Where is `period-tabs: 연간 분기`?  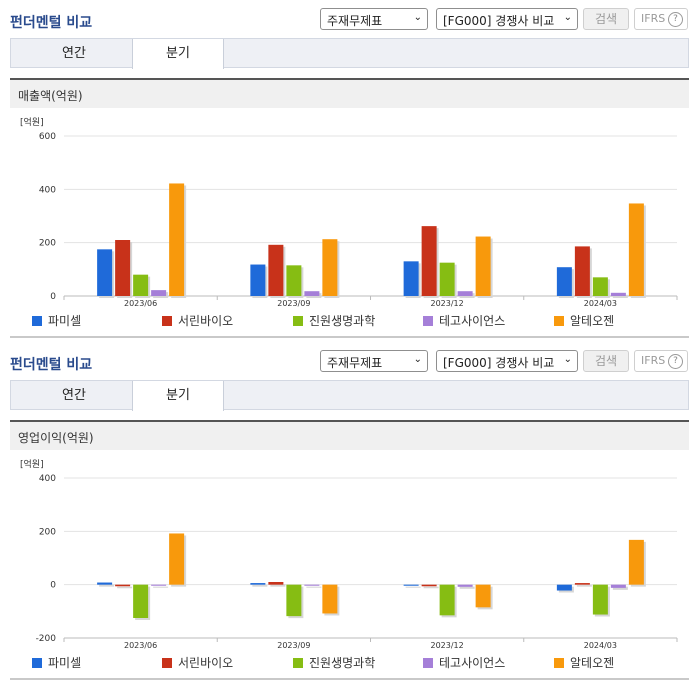
period-tabs: 연간 분기 is located at coordinates (349, 53).